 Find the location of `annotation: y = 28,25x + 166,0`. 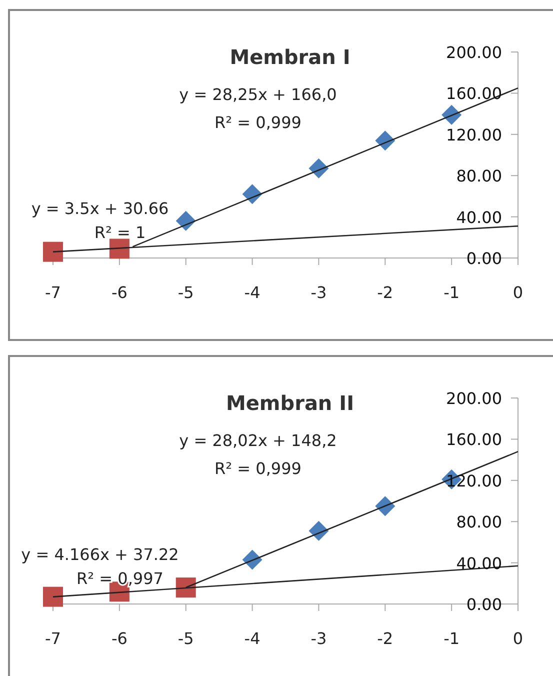

annotation: y = 28,25x + 166,0 is located at coordinates (258, 94).